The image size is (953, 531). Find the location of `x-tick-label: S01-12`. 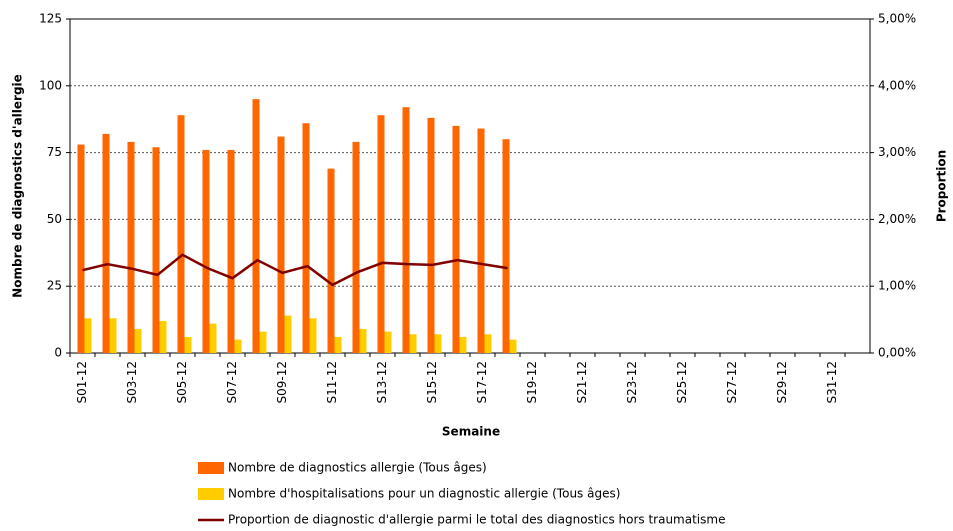

x-tick-label: S01-12 is located at coordinates (82, 382).